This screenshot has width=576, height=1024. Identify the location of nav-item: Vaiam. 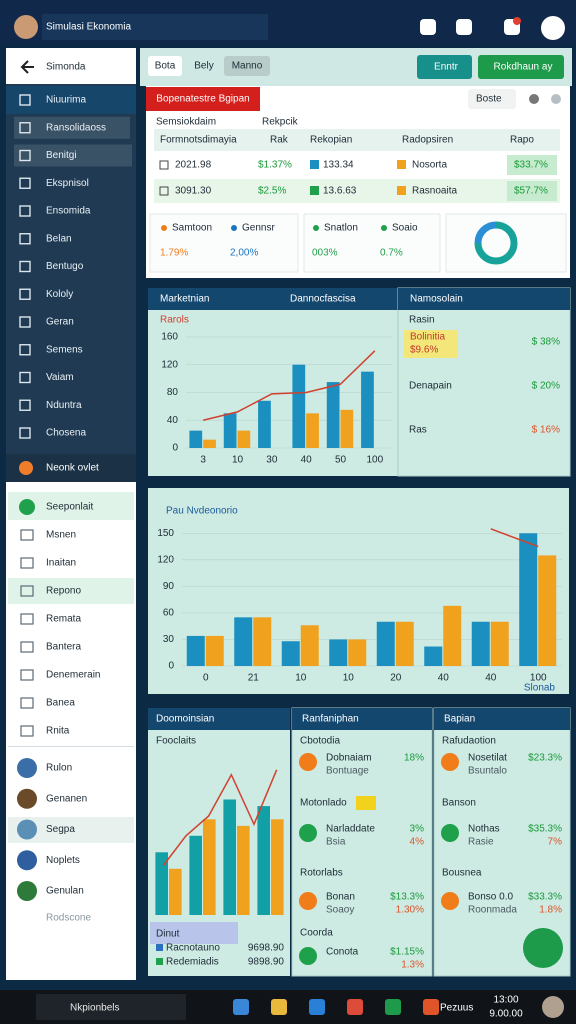
(60, 377).